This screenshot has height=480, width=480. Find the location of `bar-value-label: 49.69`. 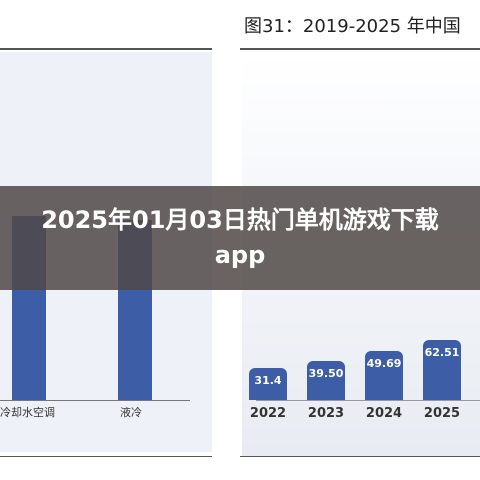

bar-value-label: 49.69 is located at coordinates (384, 363).